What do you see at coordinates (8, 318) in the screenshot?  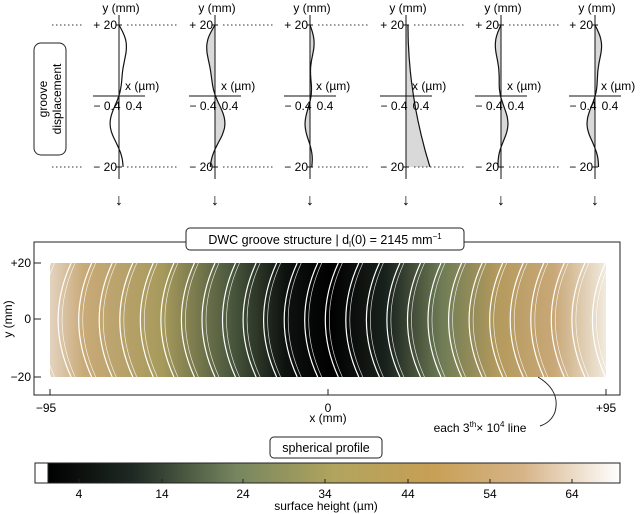 I see `y-axis-label: y (mm)` at bounding box center [8, 318].